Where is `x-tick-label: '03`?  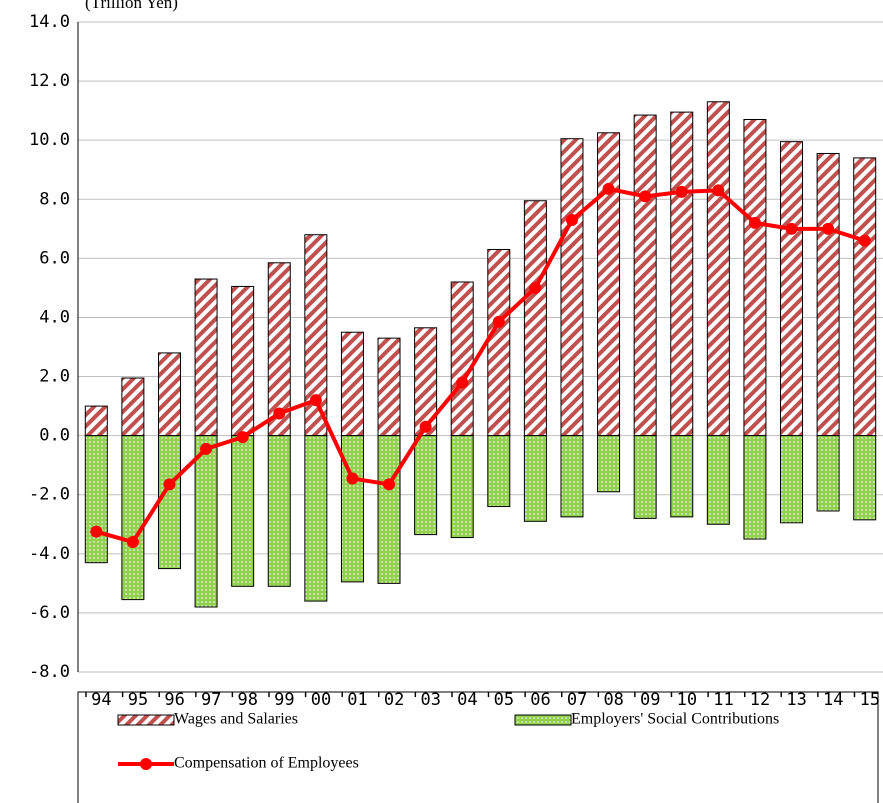 x-tick-label: '03 is located at coordinates (425, 700).